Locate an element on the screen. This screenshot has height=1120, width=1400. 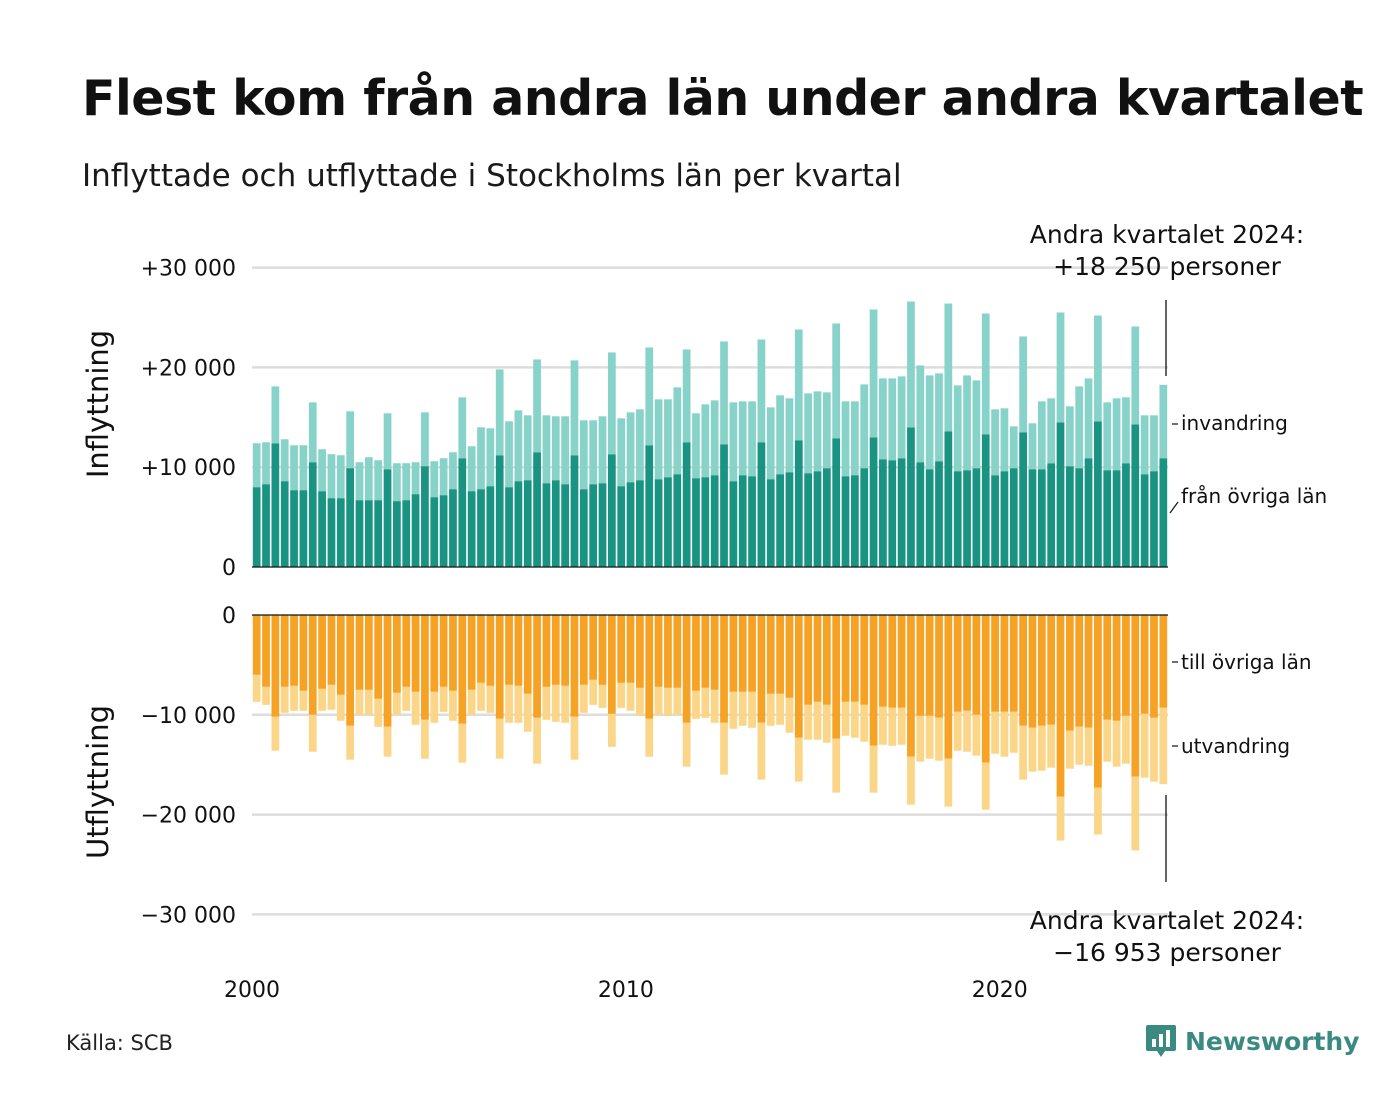
source-note: Källa: SCB is located at coordinates (119, 1043).